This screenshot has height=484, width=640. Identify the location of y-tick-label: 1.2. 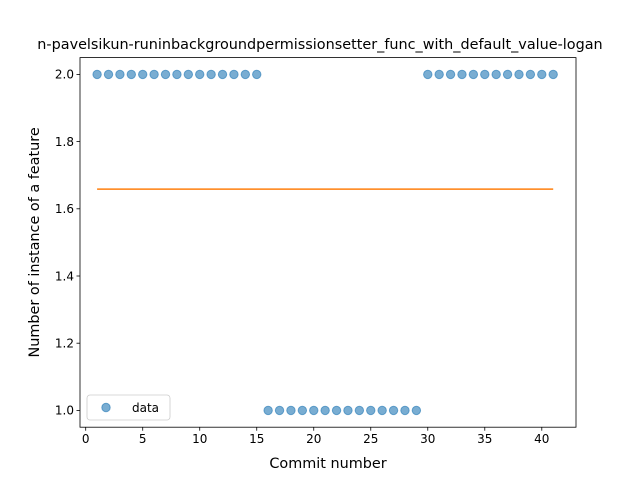
(64, 344).